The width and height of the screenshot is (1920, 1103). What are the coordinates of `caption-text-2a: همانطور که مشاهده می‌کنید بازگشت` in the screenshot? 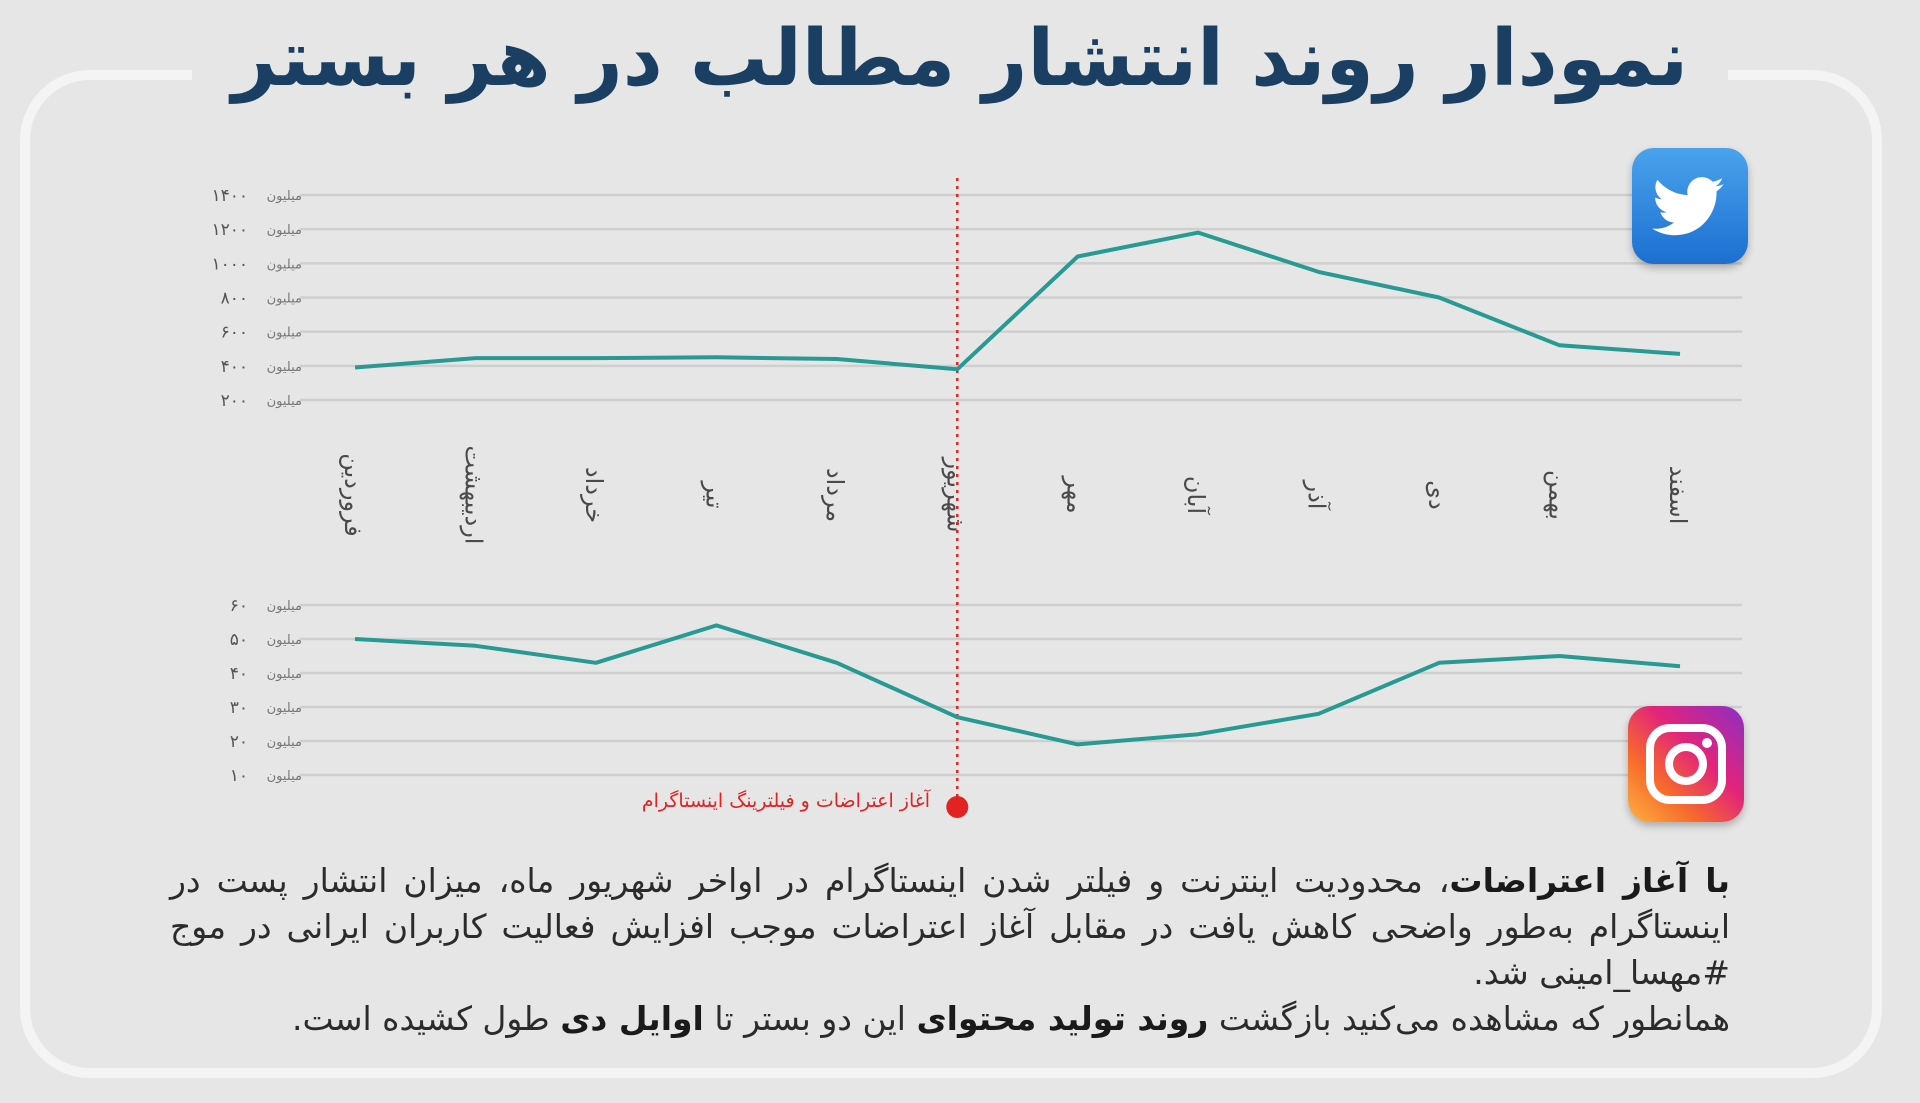 It's located at (1469, 1018).